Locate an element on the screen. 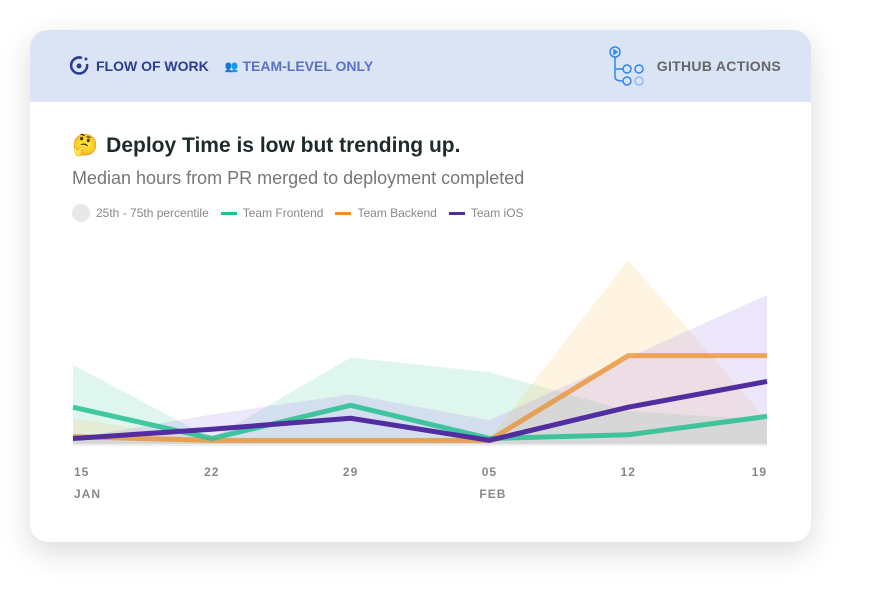  x-tick-label: 12 is located at coordinates (628, 472).